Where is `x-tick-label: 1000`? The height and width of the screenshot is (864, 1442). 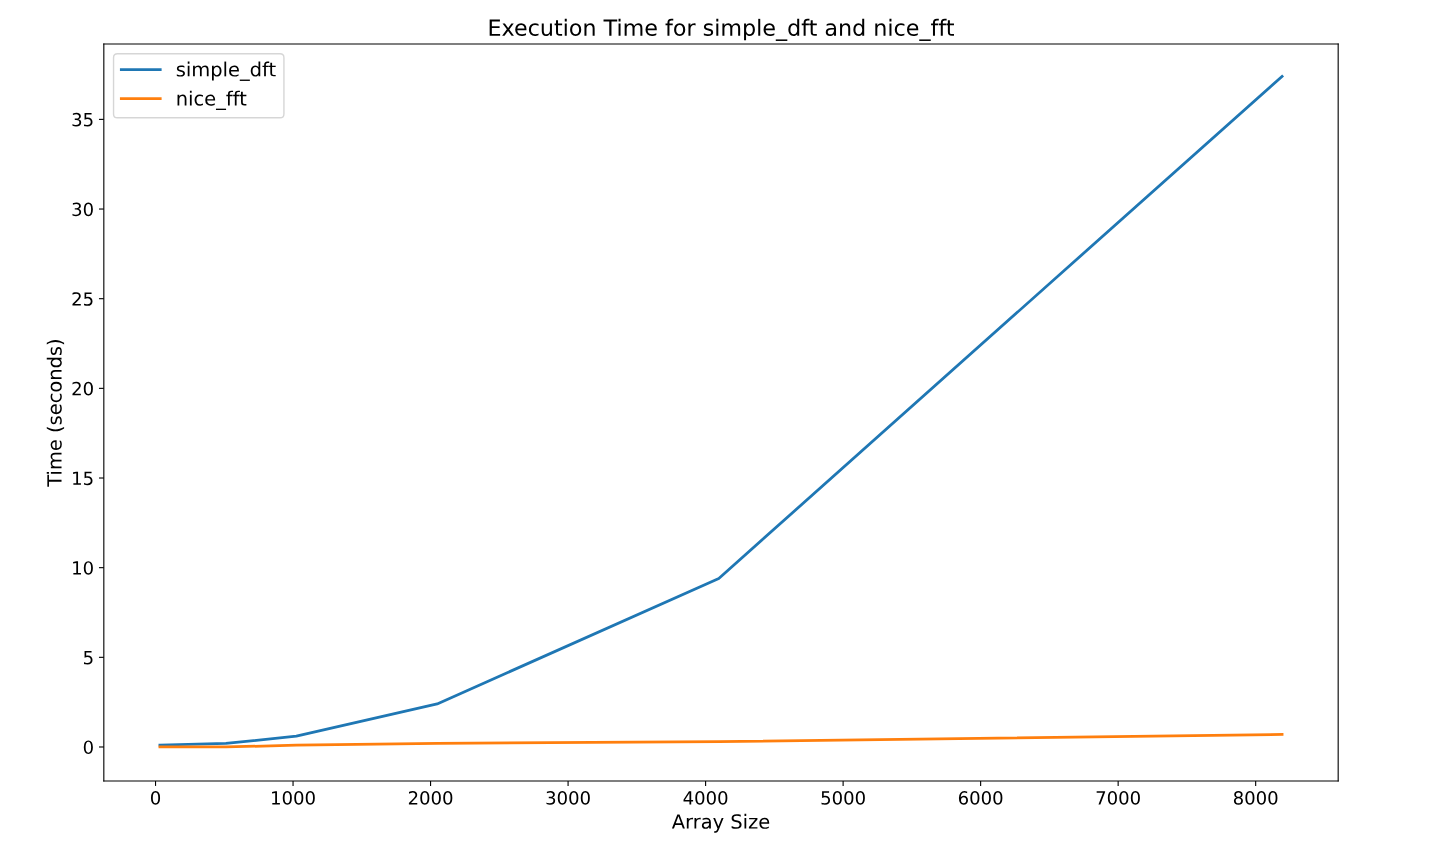
x-tick-label: 1000 is located at coordinates (293, 798).